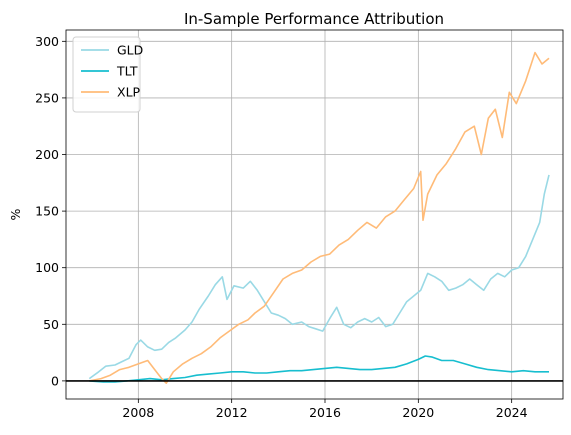  I want to click on x-tick-label: 2012, so click(232, 412).